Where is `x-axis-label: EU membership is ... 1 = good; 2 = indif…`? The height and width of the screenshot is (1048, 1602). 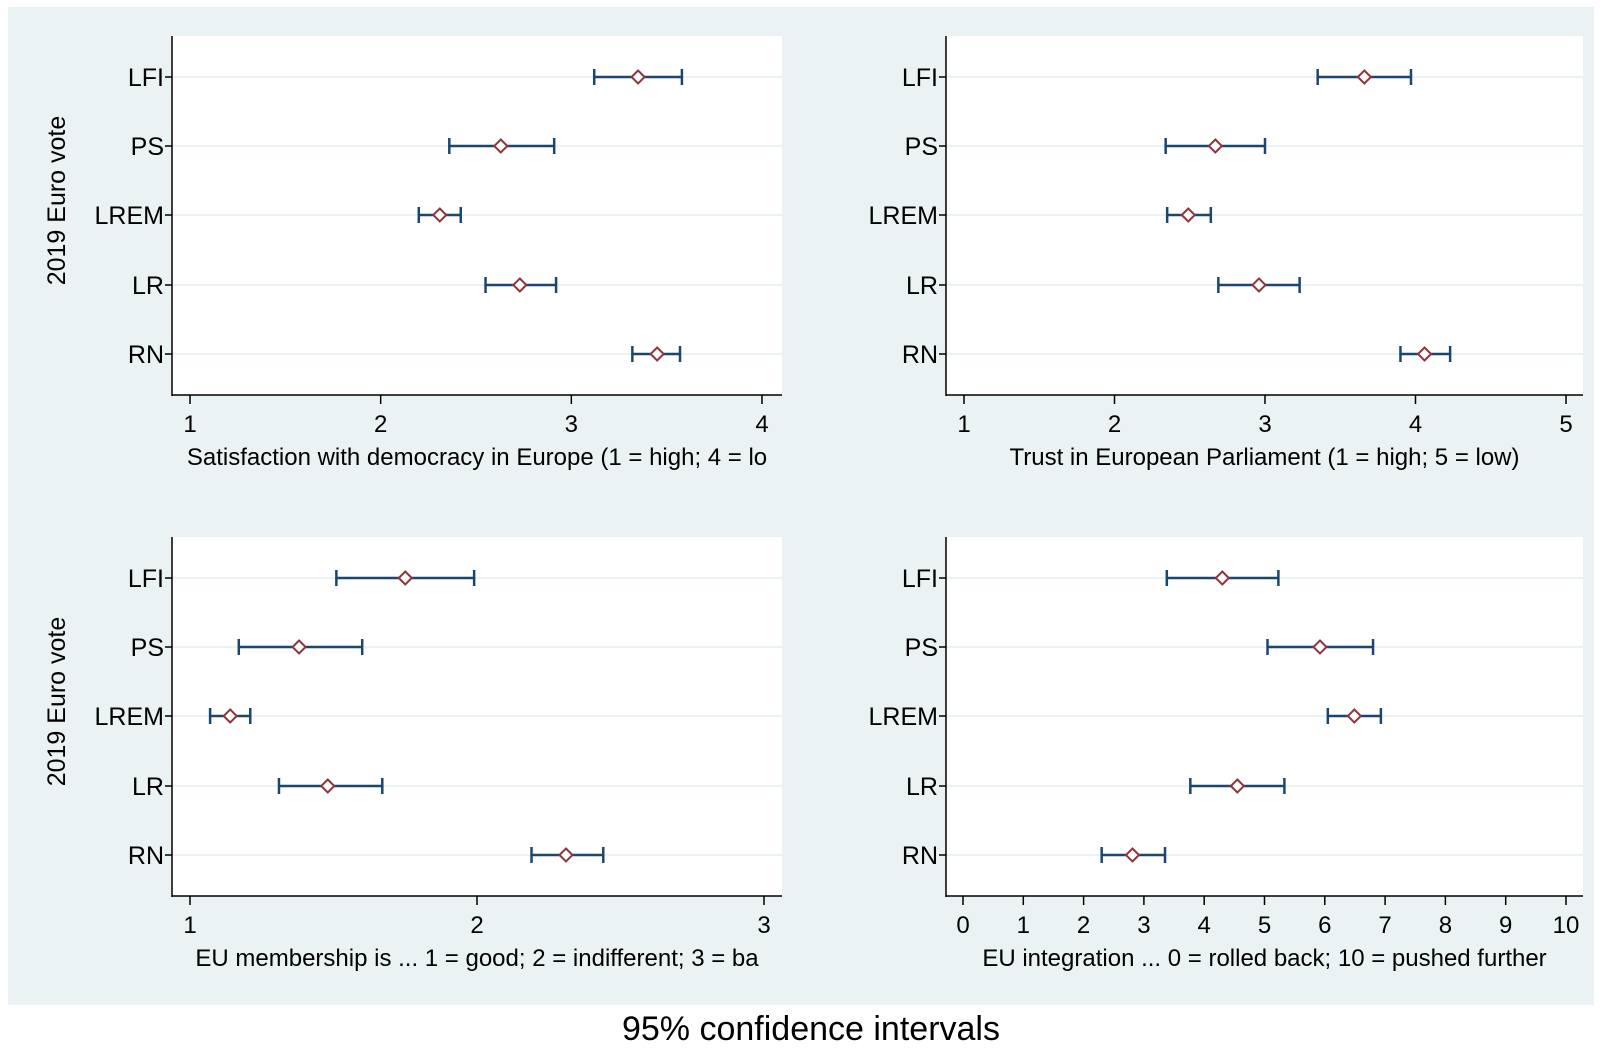
x-axis-label: EU membership is ... 1 = good; 2 = indif… is located at coordinates (477, 958).